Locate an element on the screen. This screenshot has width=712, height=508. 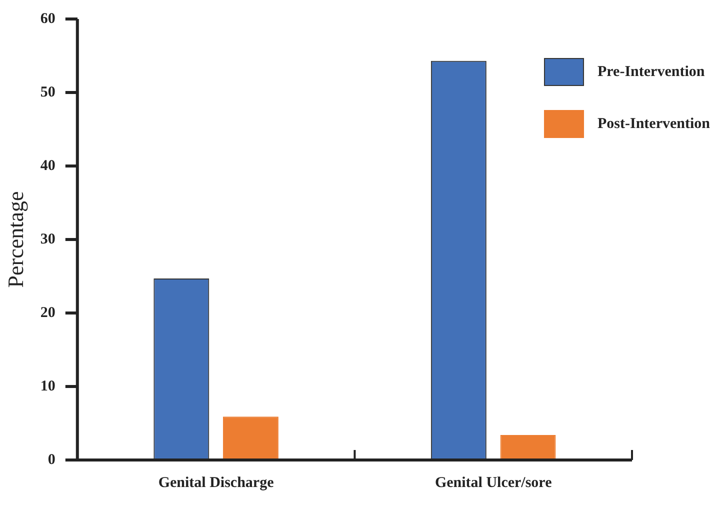
legend-label: Pre-Intervention is located at coordinates (651, 72).